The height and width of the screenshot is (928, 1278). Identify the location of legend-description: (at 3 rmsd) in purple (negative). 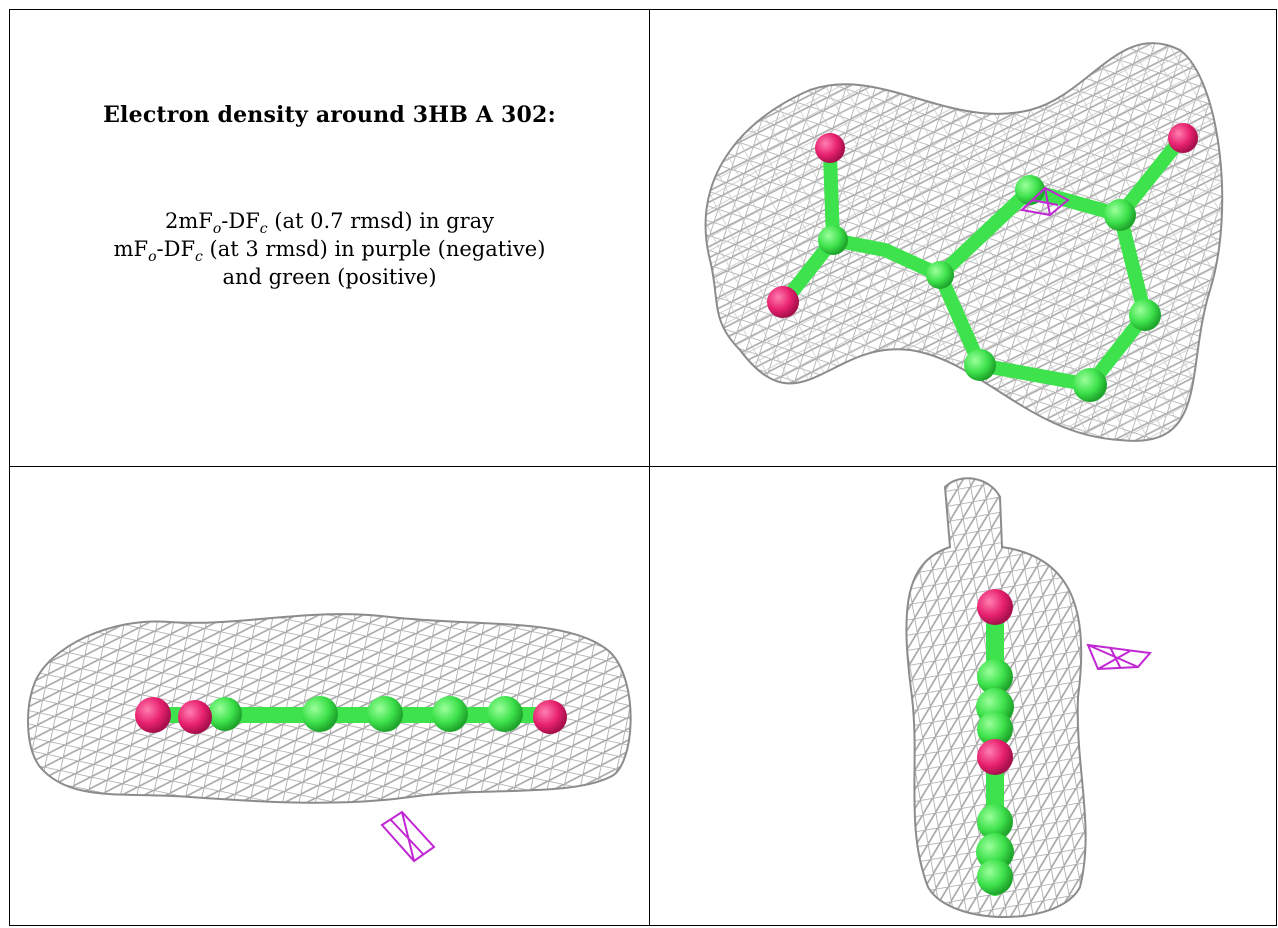
(374, 249).